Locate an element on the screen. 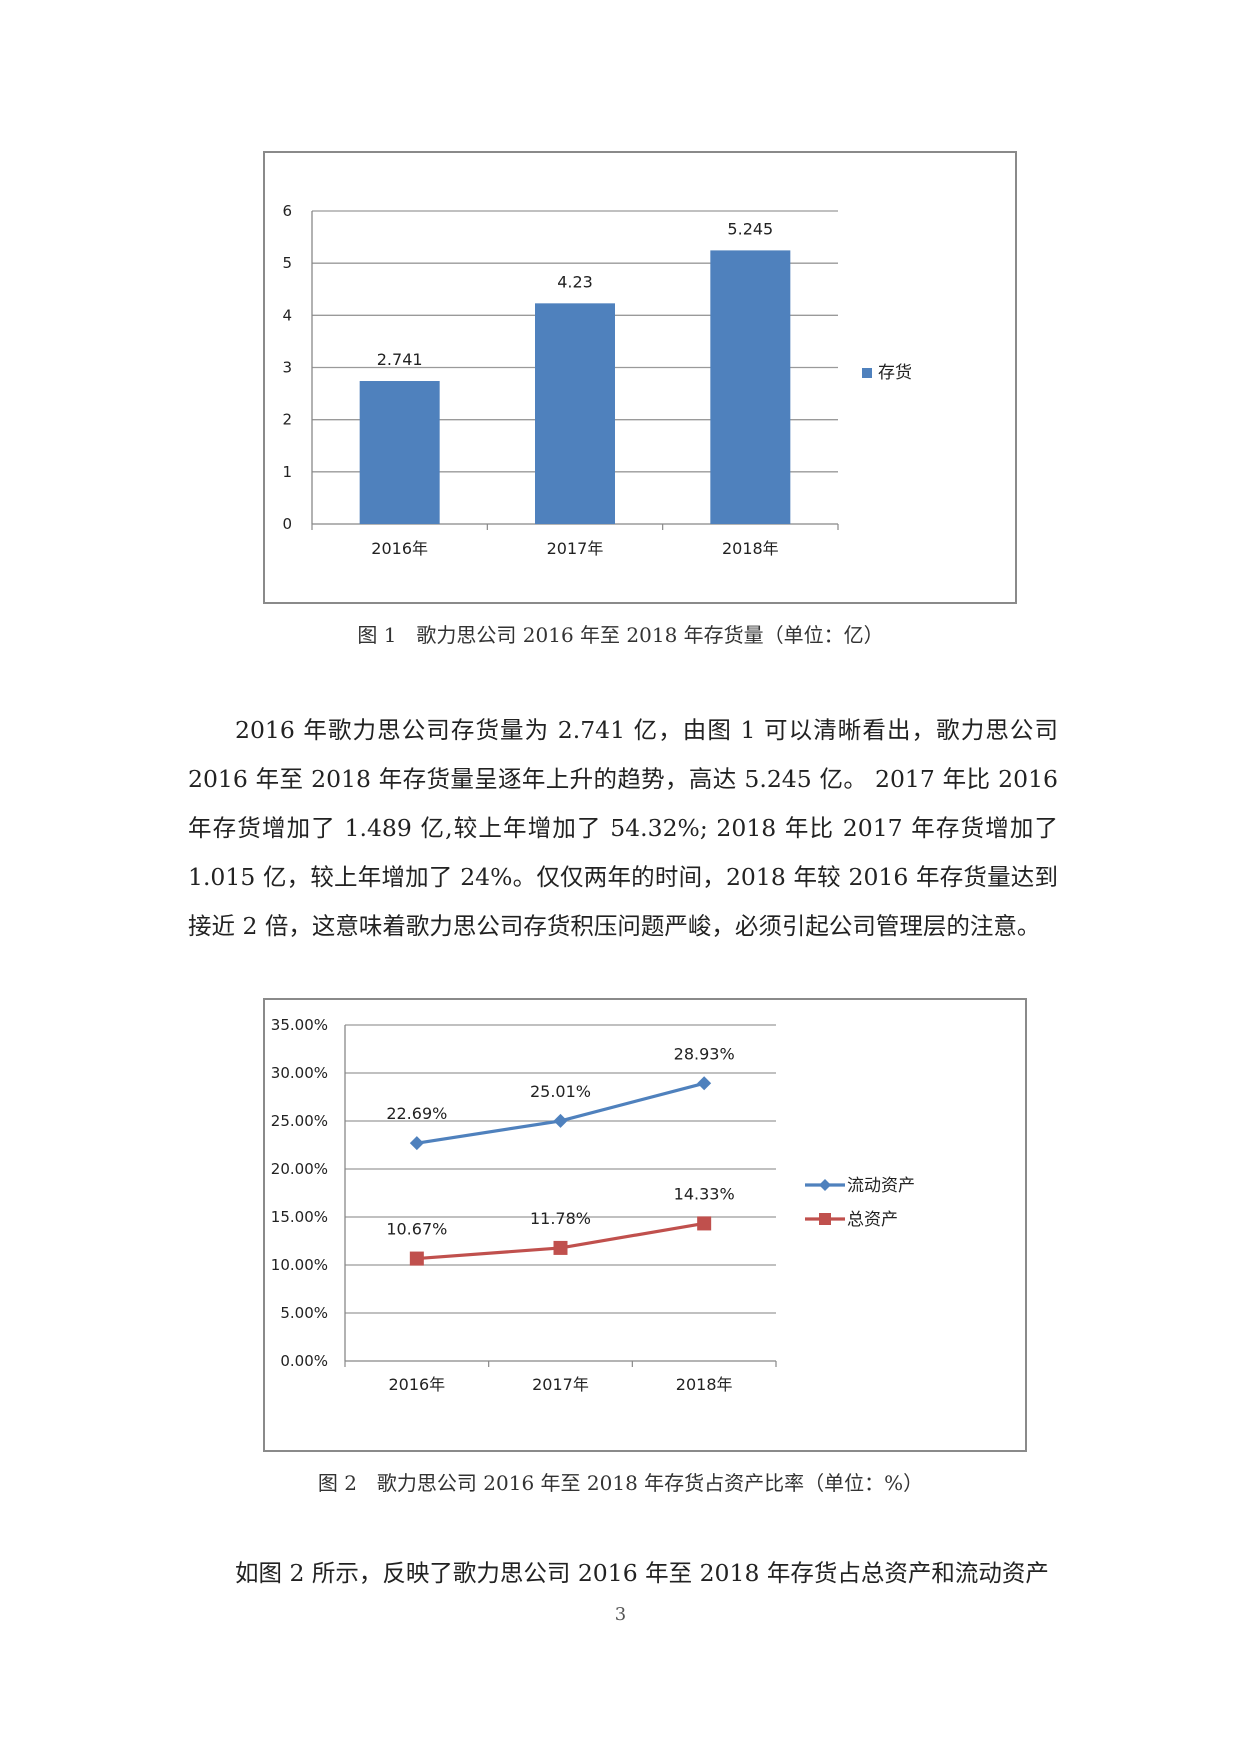 The width and height of the screenshot is (1241, 1754). data-label: 10.67% is located at coordinates (416, 1229).